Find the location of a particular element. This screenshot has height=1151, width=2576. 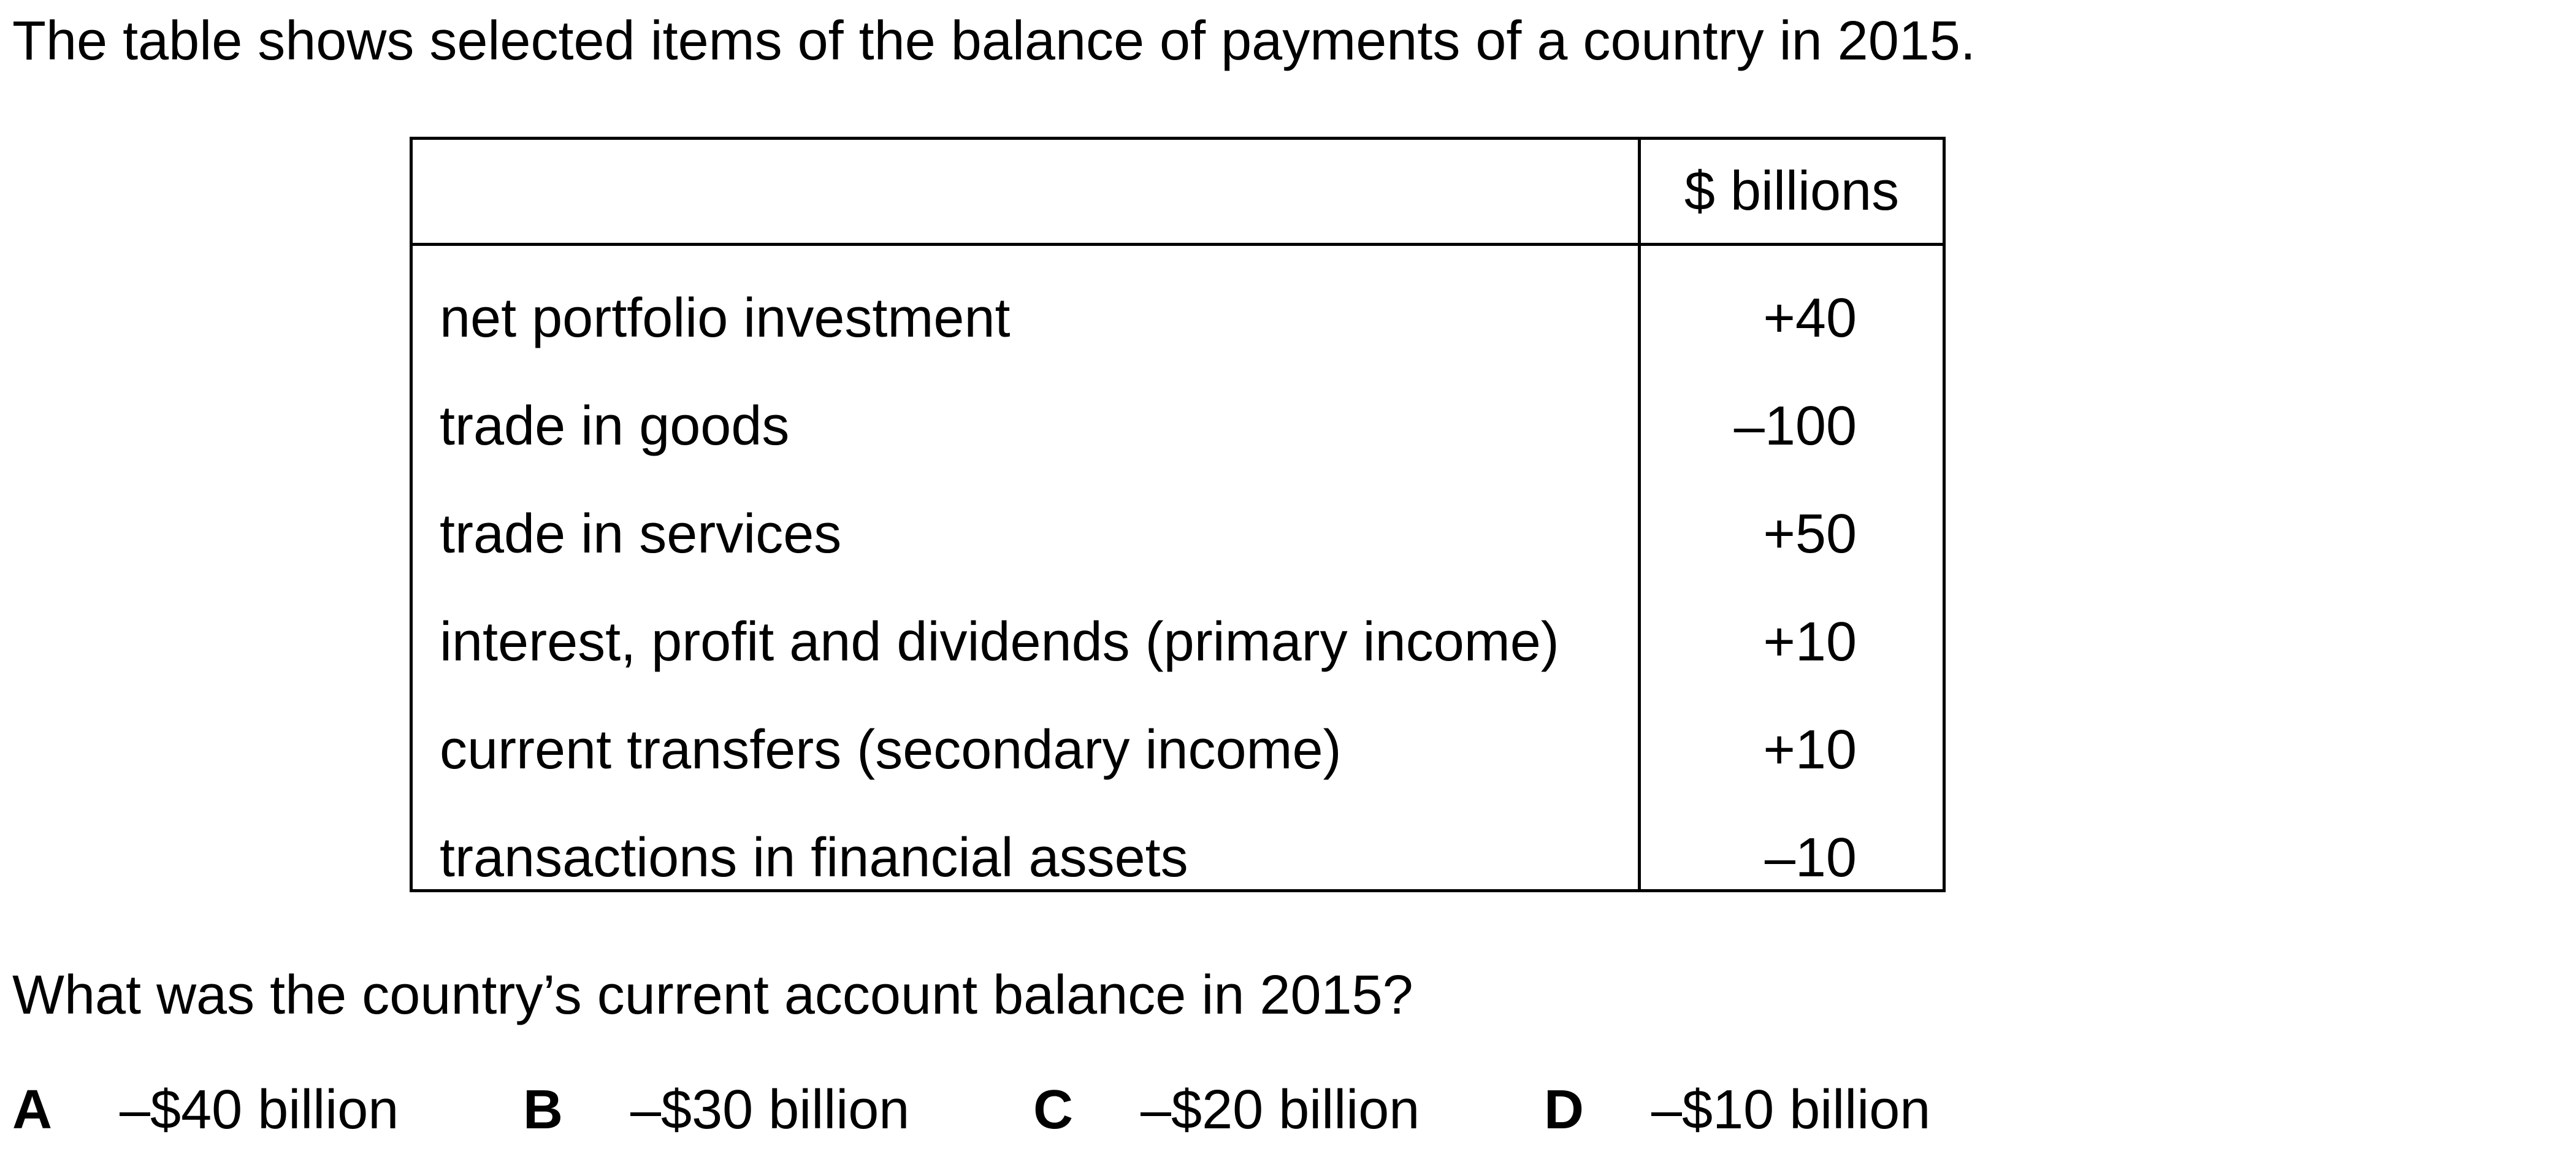

row-value: +50 is located at coordinates (1810, 534).